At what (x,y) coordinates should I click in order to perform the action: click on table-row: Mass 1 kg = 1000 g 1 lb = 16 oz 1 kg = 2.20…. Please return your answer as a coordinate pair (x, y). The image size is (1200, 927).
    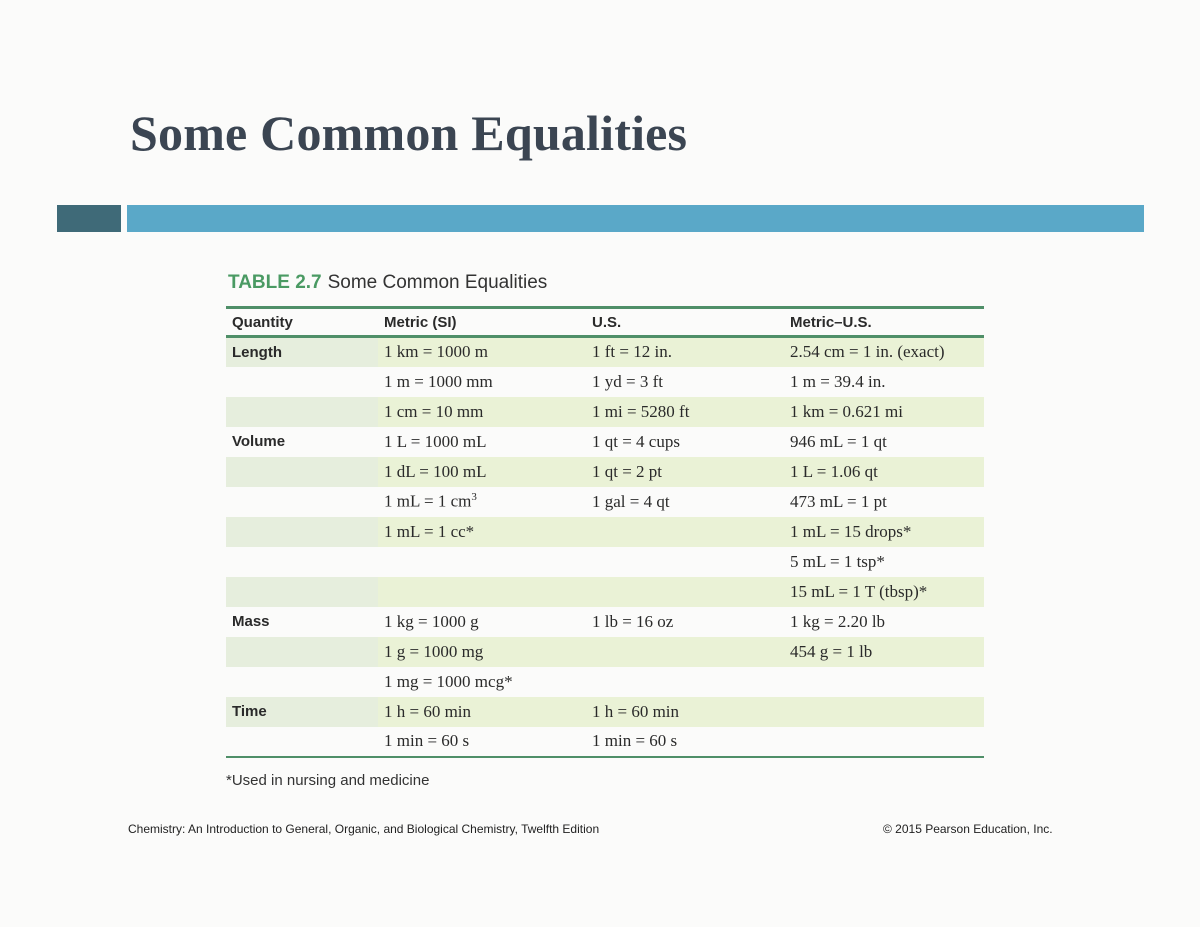
    Looking at the image, I should click on (605, 622).